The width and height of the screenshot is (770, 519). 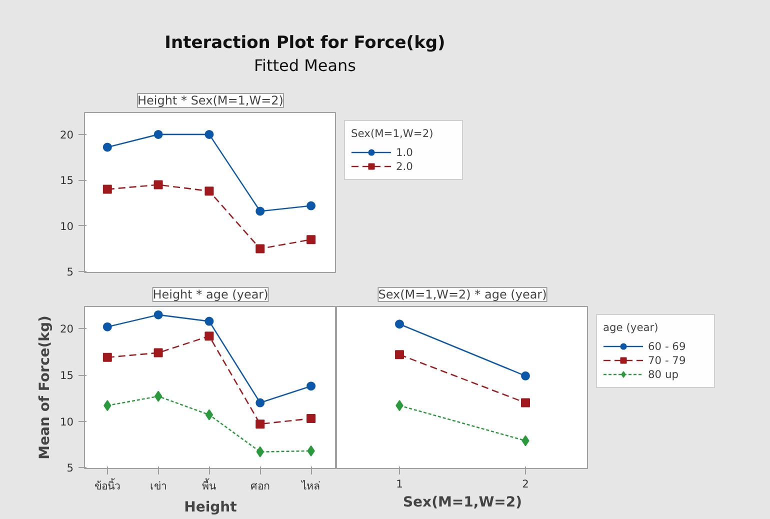 I want to click on x-tick-label: 1, so click(x=399, y=484).